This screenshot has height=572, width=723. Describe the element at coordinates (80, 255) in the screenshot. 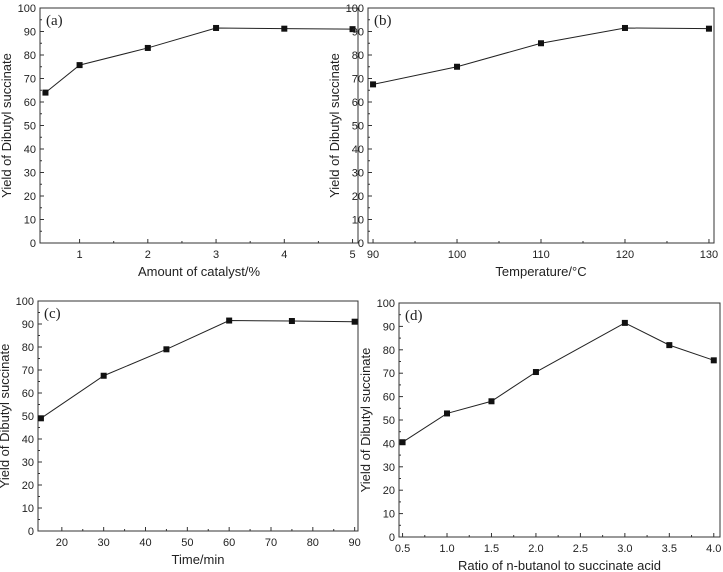

I see `x-tick-label: 1` at that location.